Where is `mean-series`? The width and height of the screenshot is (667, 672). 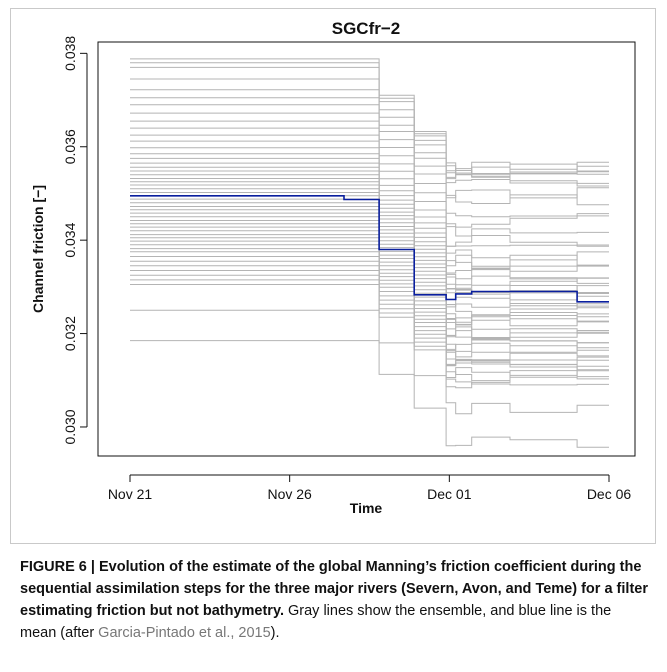 mean-series is located at coordinates (369, 249).